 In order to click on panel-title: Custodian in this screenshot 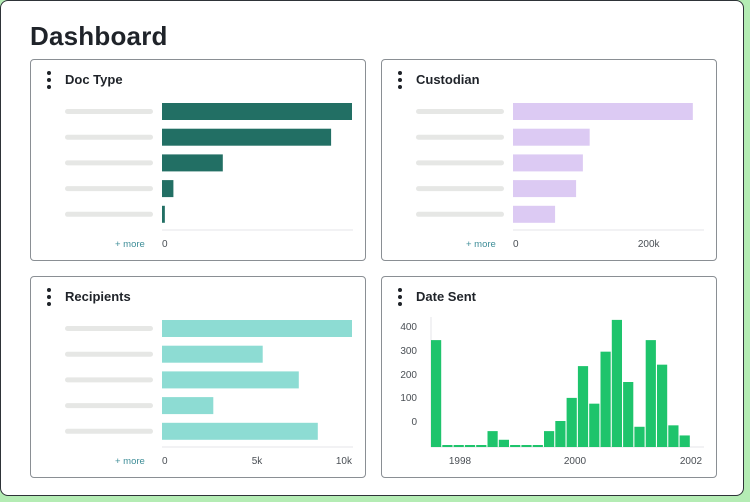, I will do `click(448, 79)`.